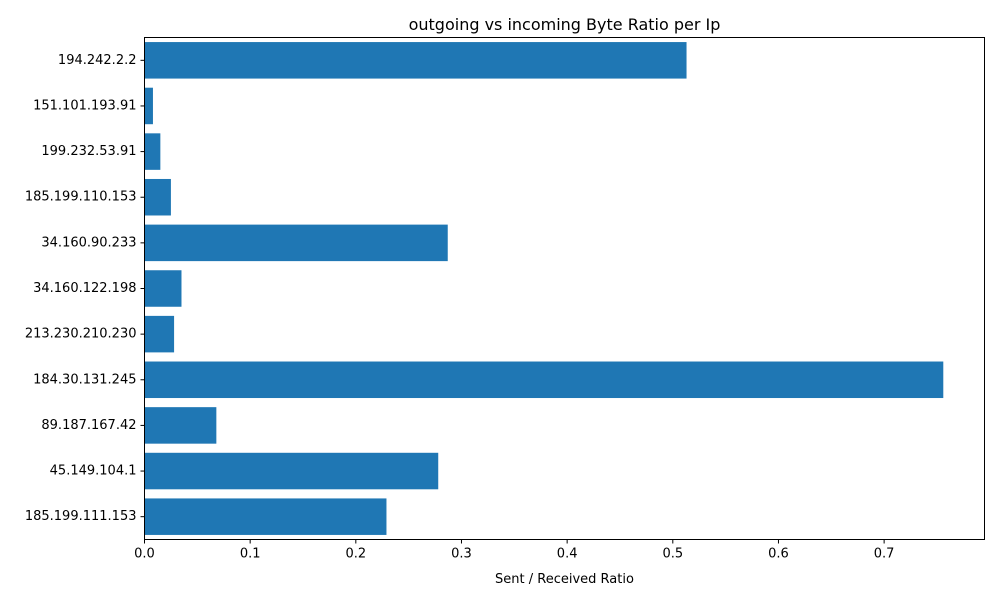 The height and width of the screenshot is (600, 1000). What do you see at coordinates (296, 243) in the screenshot?
I see `bar-34.160.90.233` at bounding box center [296, 243].